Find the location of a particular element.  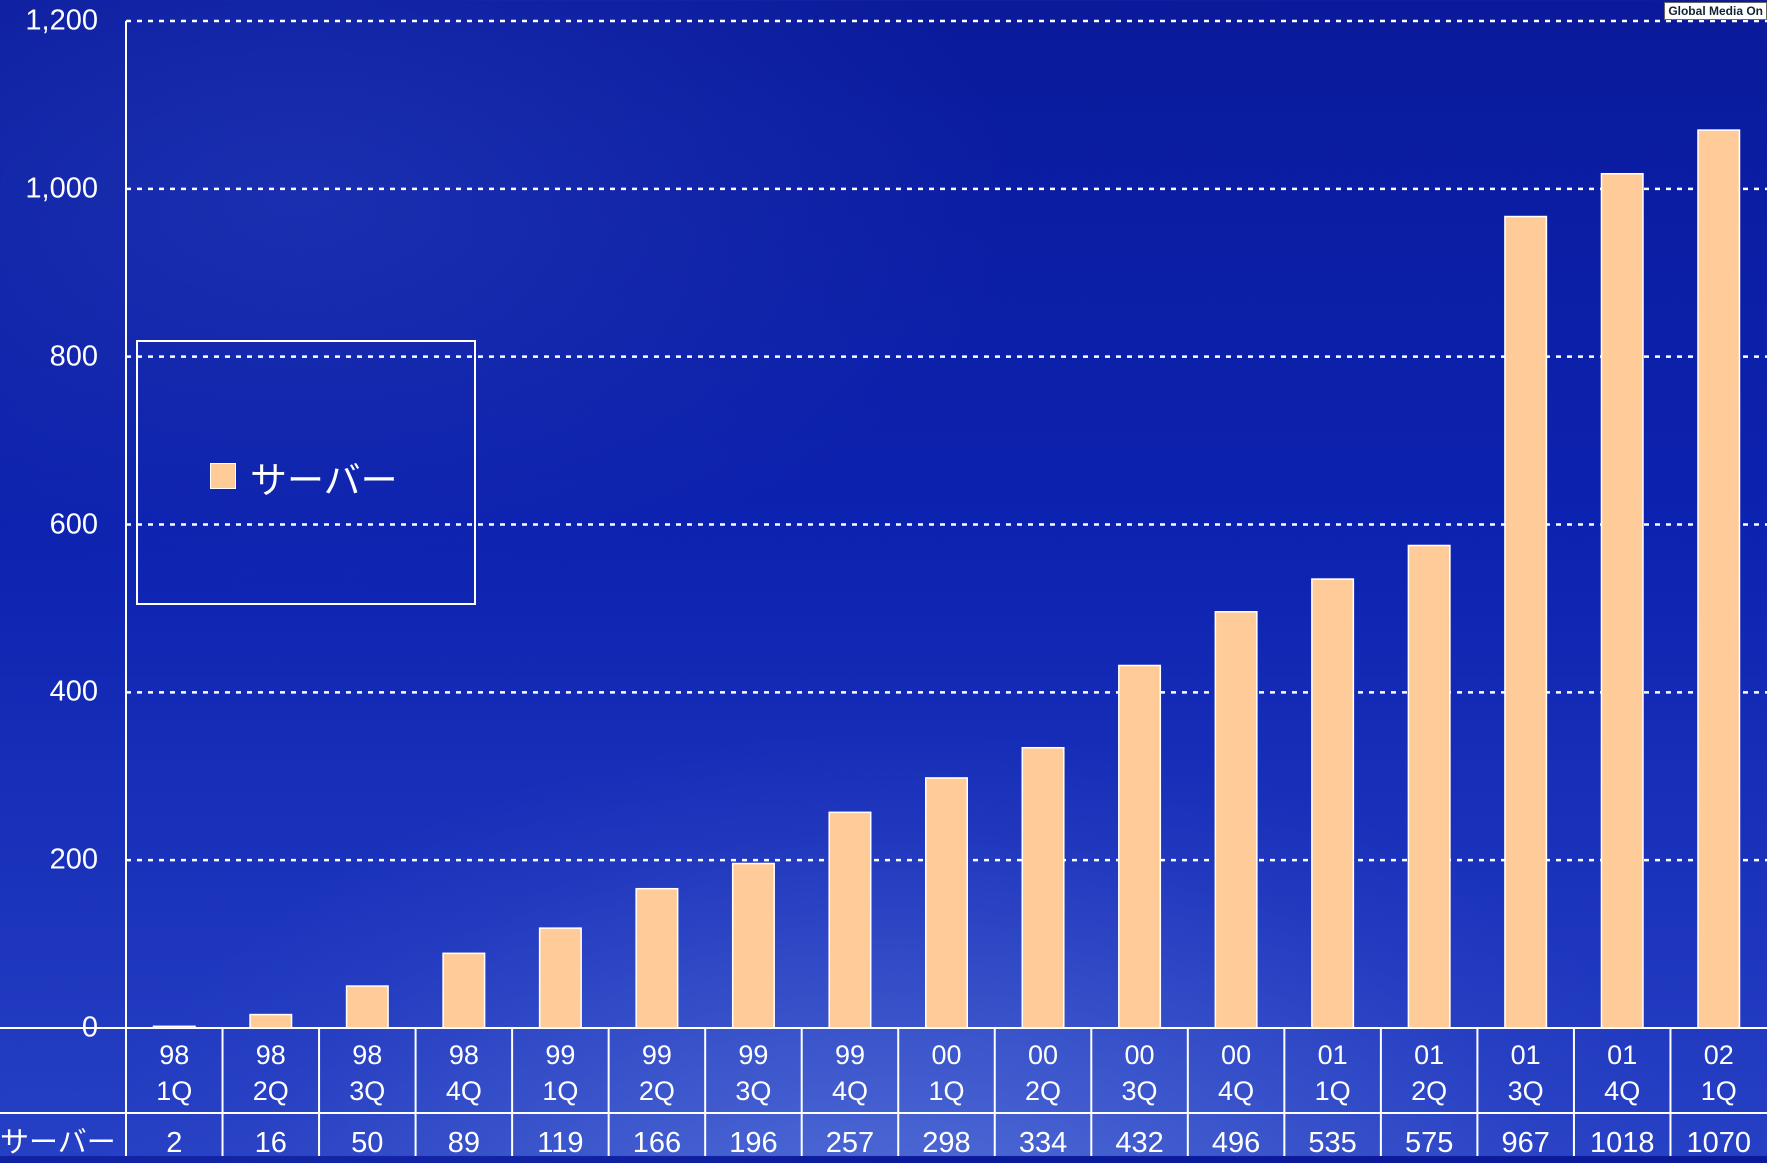

table-value: 2 is located at coordinates (174, 1143).